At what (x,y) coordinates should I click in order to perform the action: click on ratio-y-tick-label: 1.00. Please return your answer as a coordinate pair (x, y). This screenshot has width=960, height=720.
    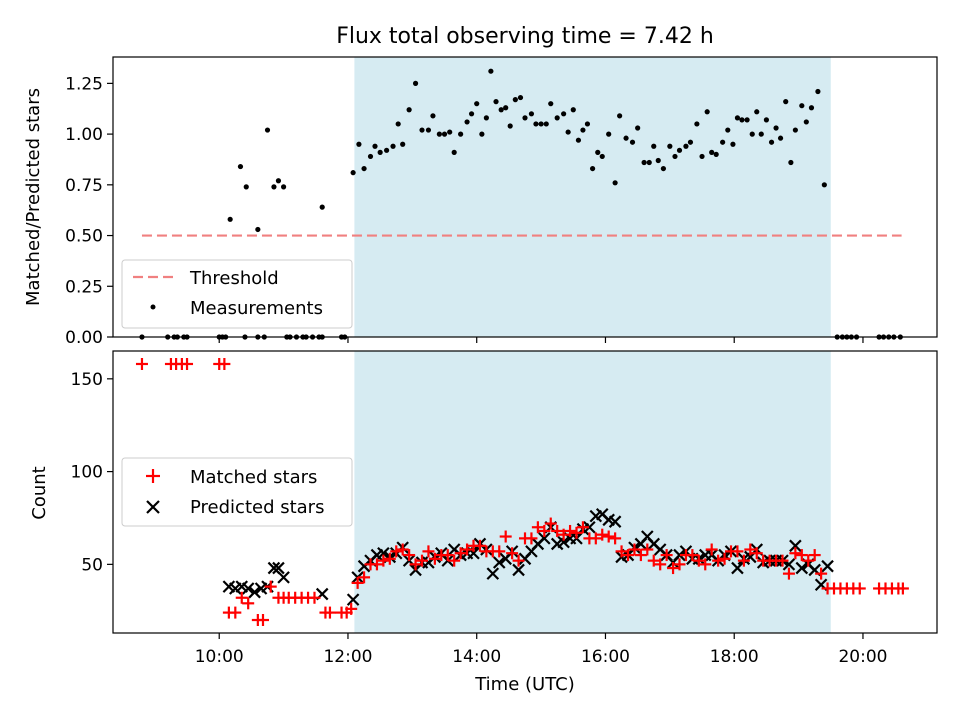
    Looking at the image, I should click on (84, 135).